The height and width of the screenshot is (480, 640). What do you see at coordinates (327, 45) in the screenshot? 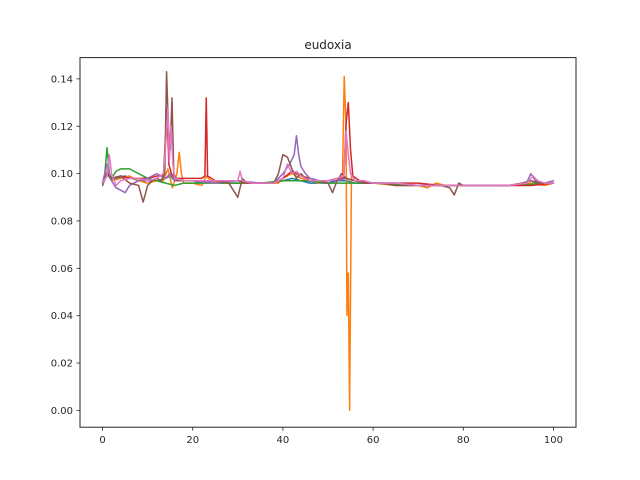
I see `chart-title: eudoxia` at bounding box center [327, 45].